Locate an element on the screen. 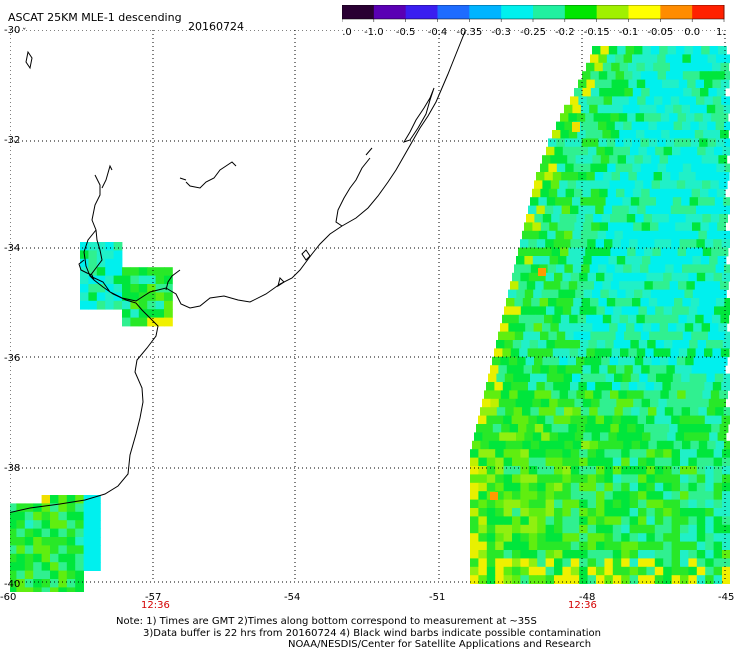  chart-title: ASCAT 25KM MLE-1 descending is located at coordinates (95, 17).